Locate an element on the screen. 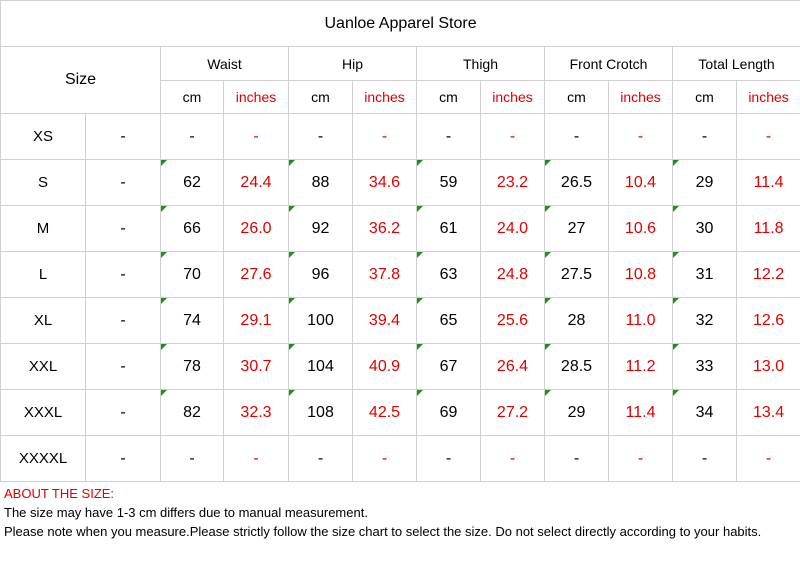 The height and width of the screenshot is (566, 800). size-cell: XS is located at coordinates (43, 136).